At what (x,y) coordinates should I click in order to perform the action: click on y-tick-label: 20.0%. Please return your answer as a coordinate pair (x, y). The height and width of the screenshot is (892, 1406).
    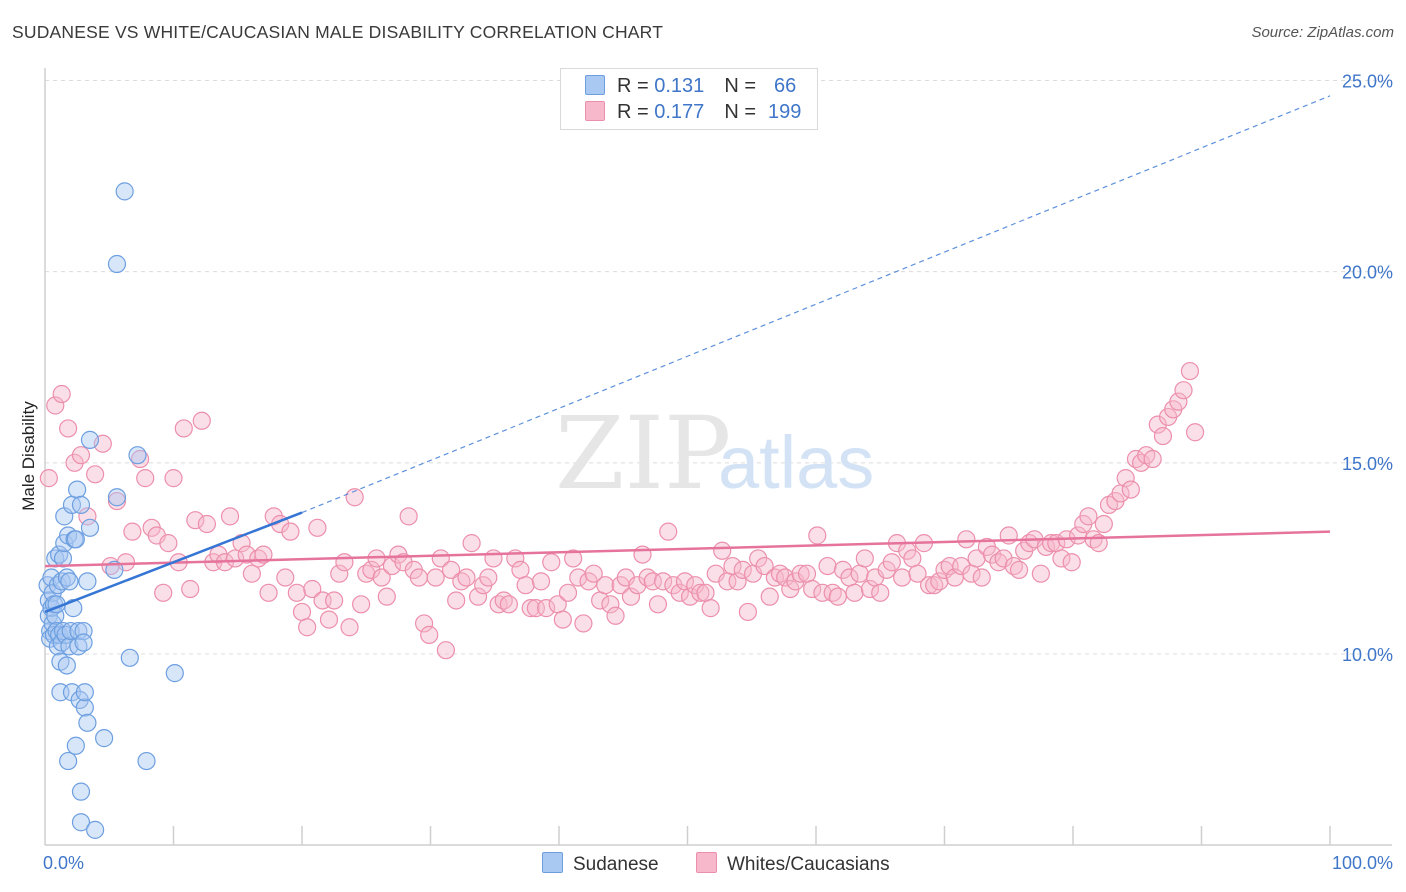
    Looking at the image, I should click on (1367, 273).